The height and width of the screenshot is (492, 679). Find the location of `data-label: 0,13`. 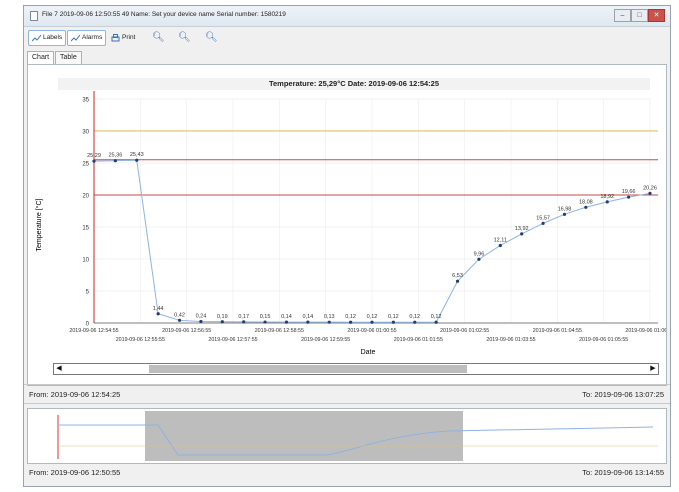

data-label: 0,13 is located at coordinates (329, 317).